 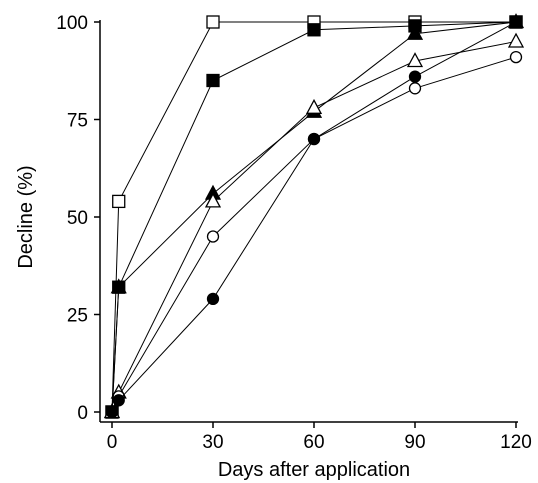 I want to click on y-tick-label: 0, so click(x=82, y=413).